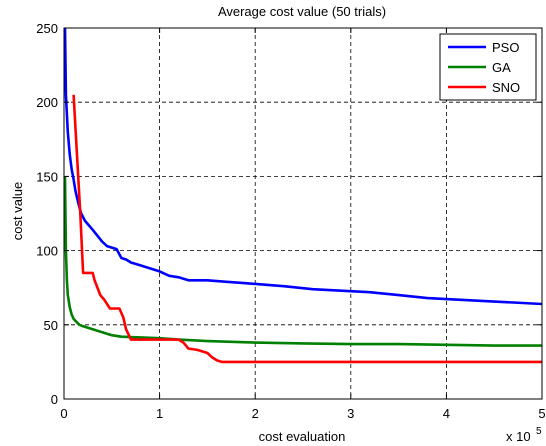 This screenshot has width=546, height=446. I want to click on x-axis-label: cost evaluation, so click(302, 436).